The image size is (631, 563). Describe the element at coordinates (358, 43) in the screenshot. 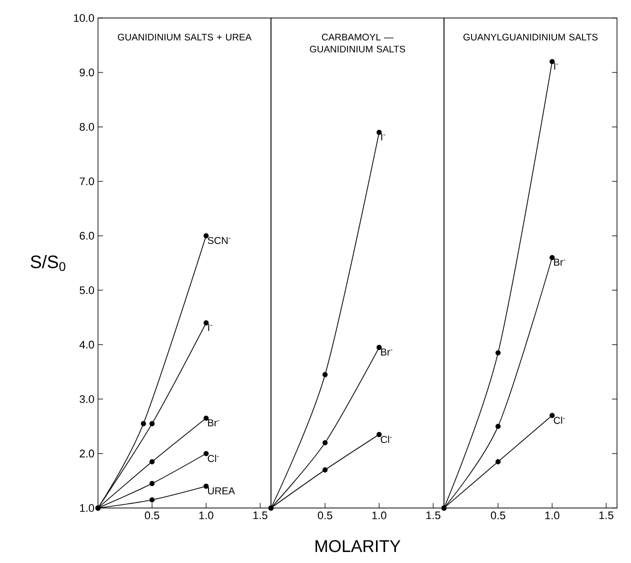

I see `text: CARBAMOYL — GUANIDINIUM SALTS` at that location.